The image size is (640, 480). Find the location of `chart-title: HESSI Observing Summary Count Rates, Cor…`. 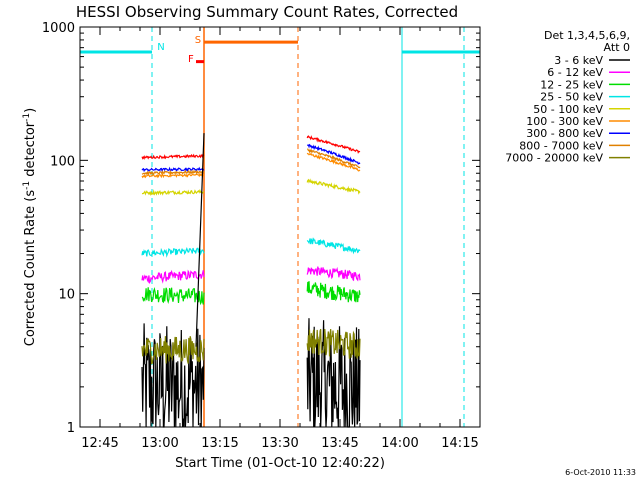

chart-title: HESSI Observing Summary Count Rates, Cor… is located at coordinates (267, 12).